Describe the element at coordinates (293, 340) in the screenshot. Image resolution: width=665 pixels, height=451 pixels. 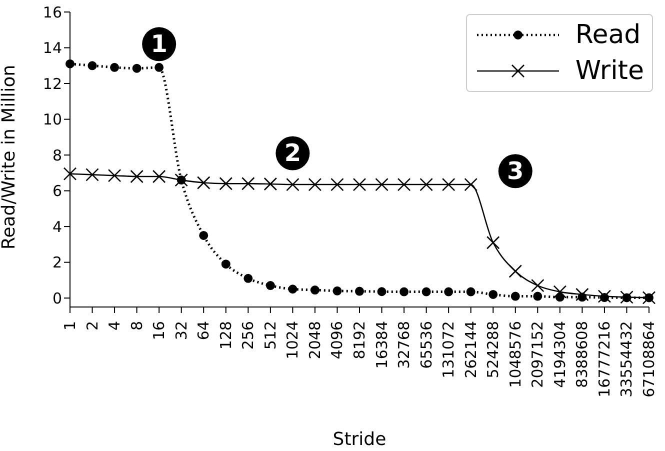
I see `x-tick-label: 1024` at that location.